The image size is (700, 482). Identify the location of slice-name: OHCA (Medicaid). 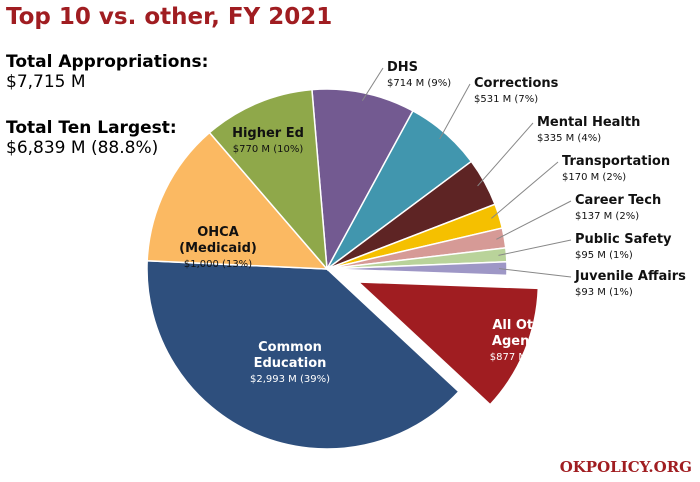
(218, 240).